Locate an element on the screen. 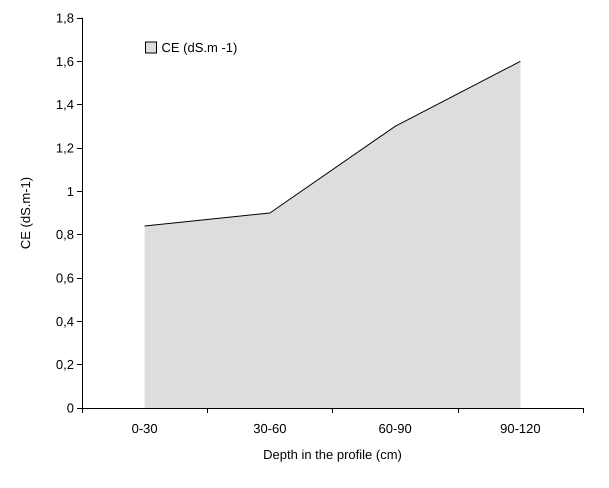  y-tick-label: 1,8 is located at coordinates (65, 18).